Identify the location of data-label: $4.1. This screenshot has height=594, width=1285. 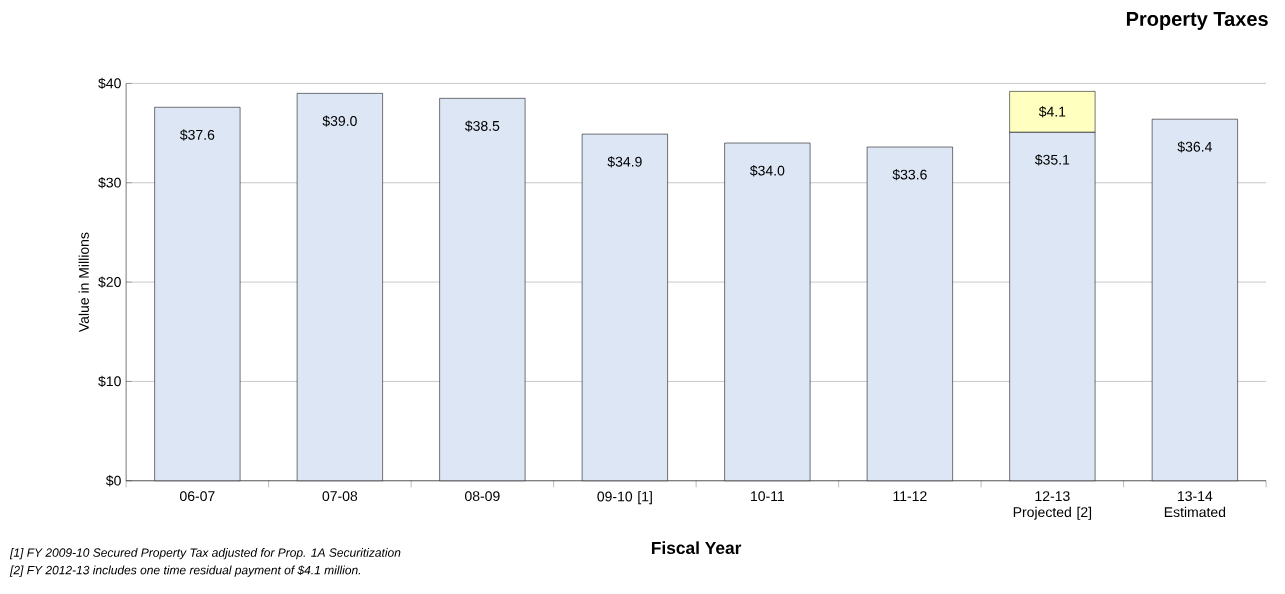
(1052, 112).